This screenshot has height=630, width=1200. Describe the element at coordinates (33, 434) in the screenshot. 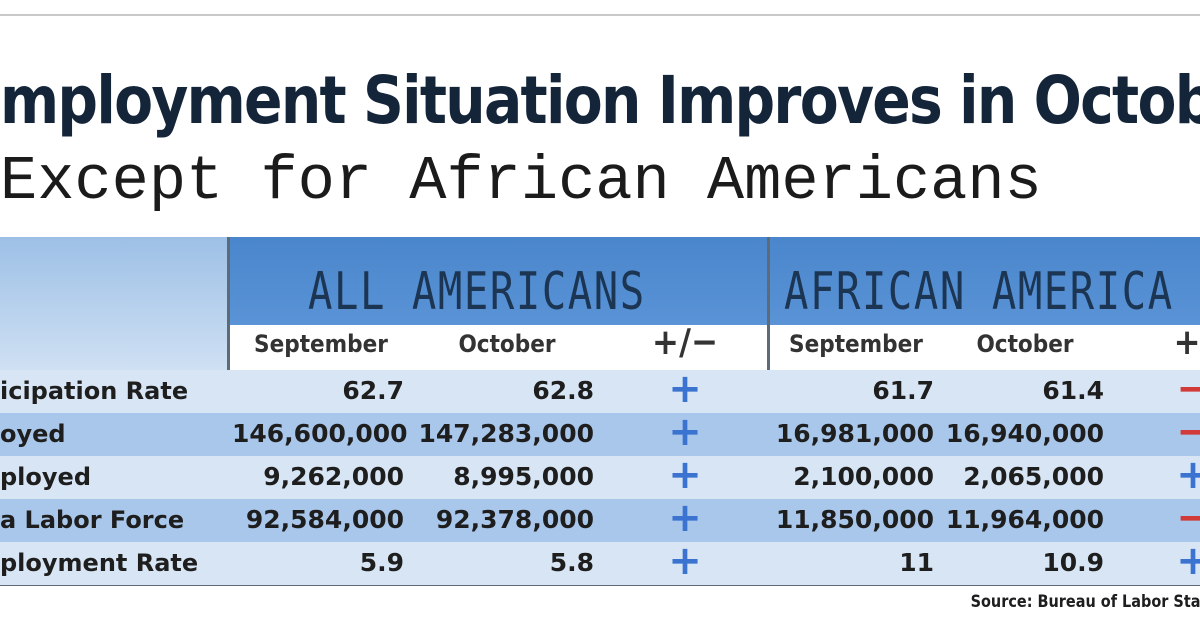

I see `row-label: oyed` at that location.